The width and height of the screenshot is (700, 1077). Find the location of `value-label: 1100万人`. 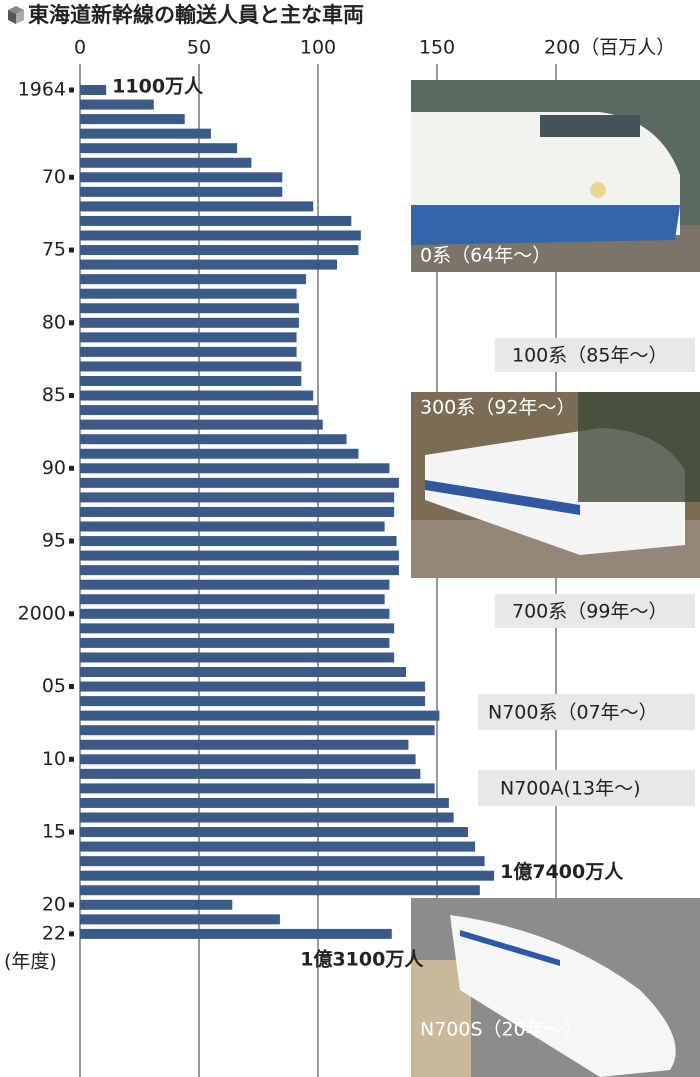

value-label: 1100万人 is located at coordinates (158, 87).